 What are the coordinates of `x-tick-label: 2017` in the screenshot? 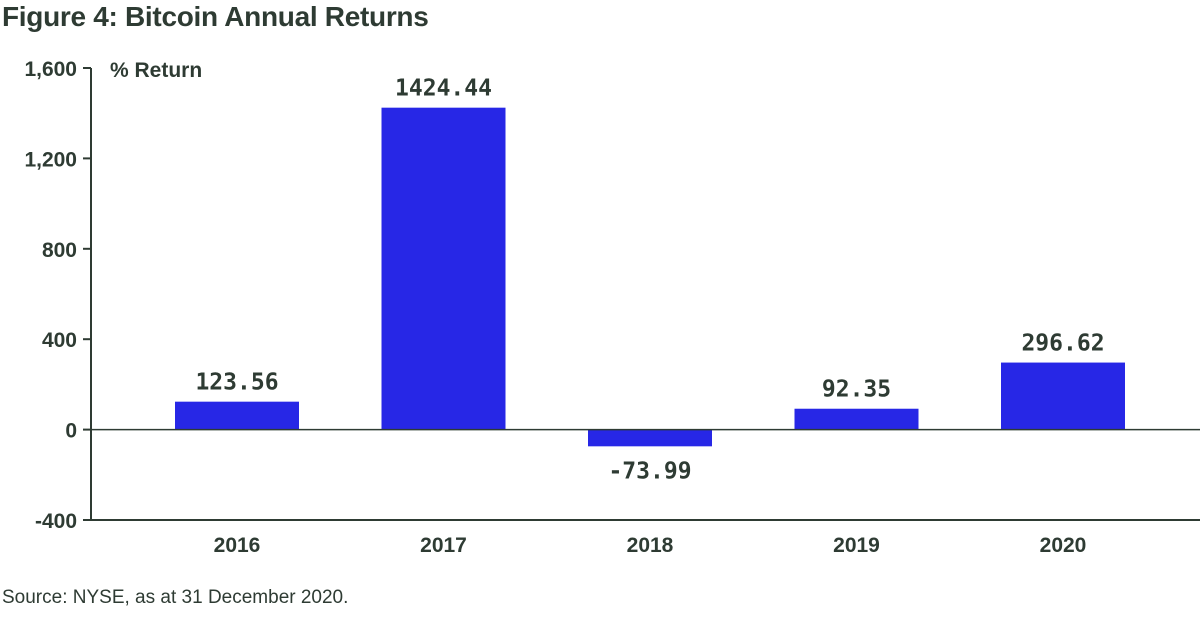 It's located at (443, 545).